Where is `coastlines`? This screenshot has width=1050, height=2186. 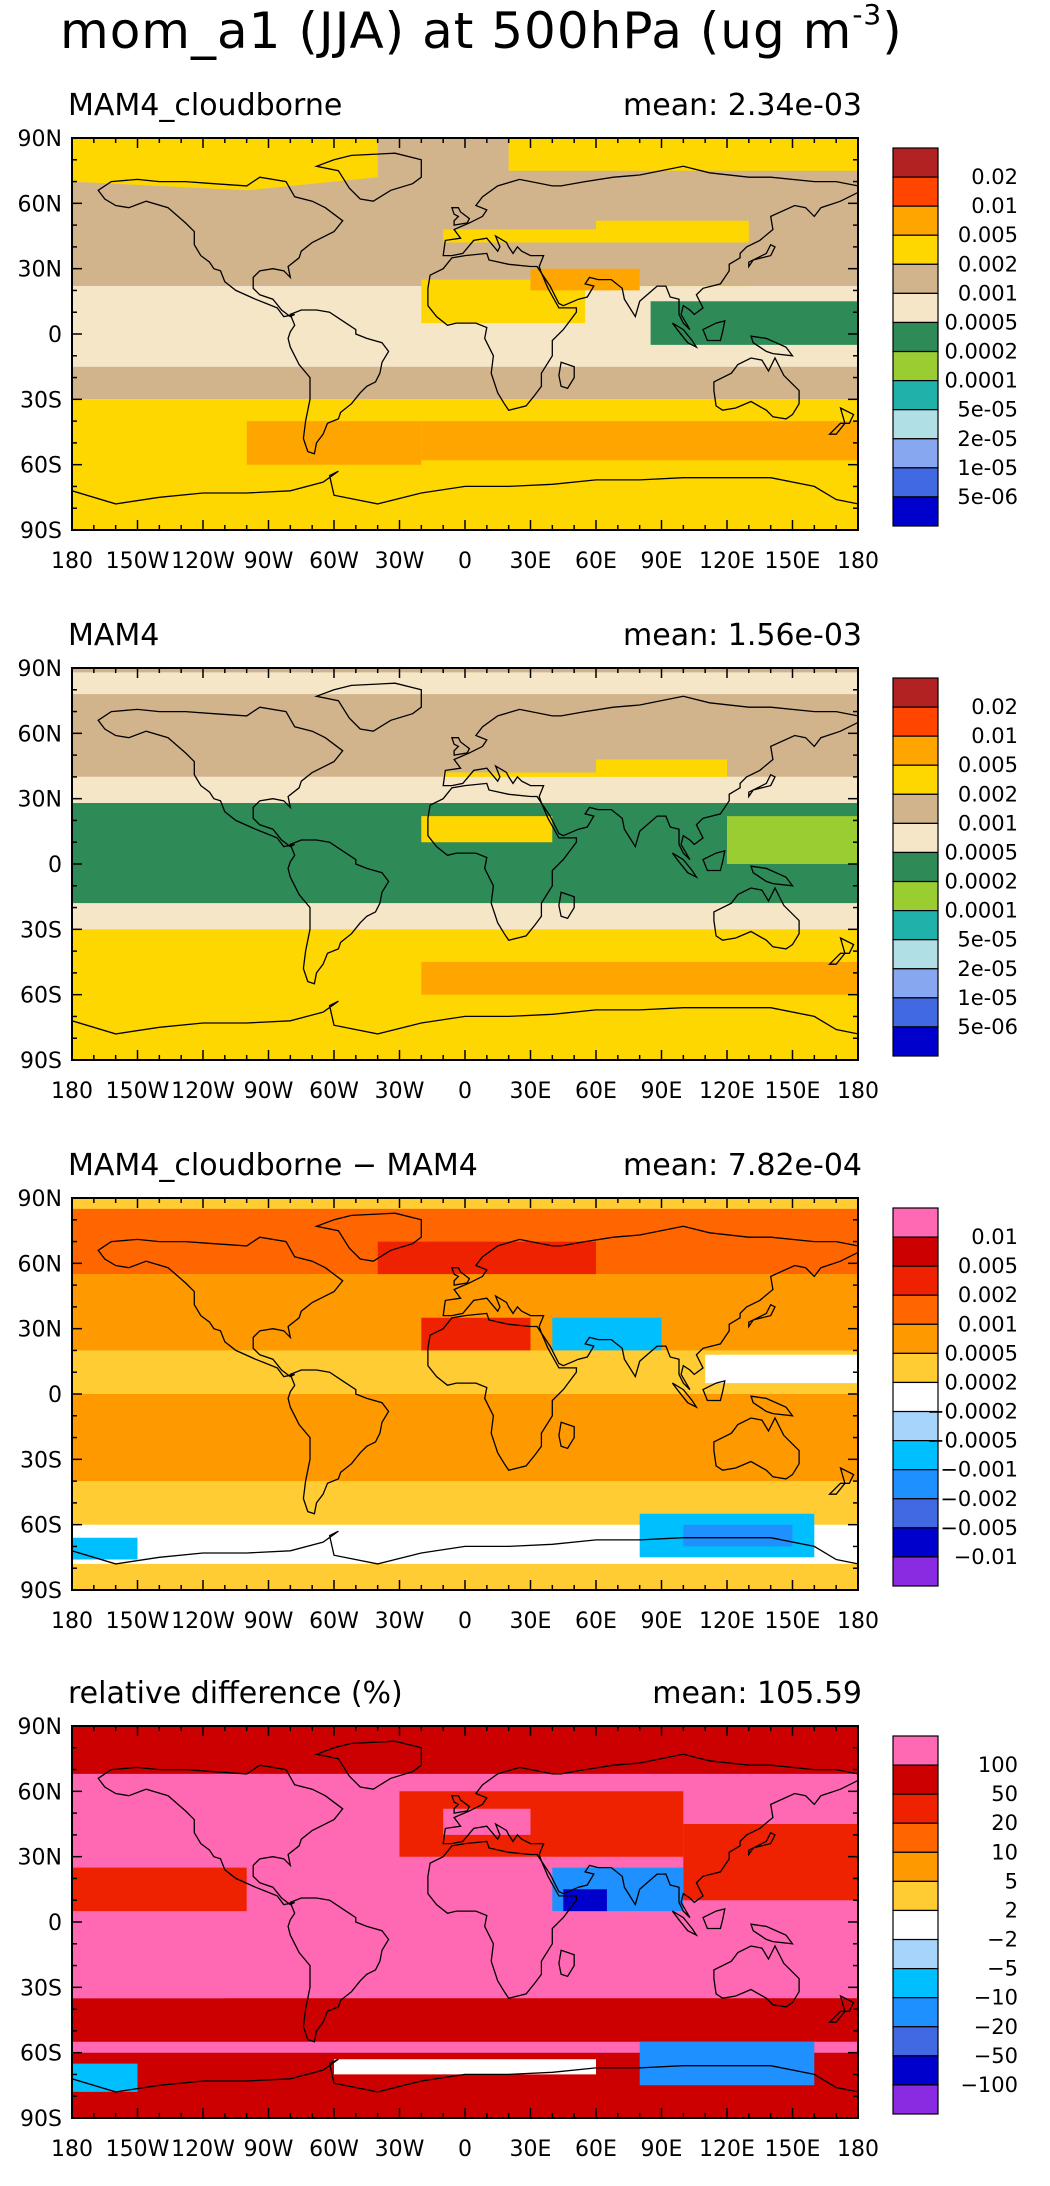
coastlines is located at coordinates (465, 858).